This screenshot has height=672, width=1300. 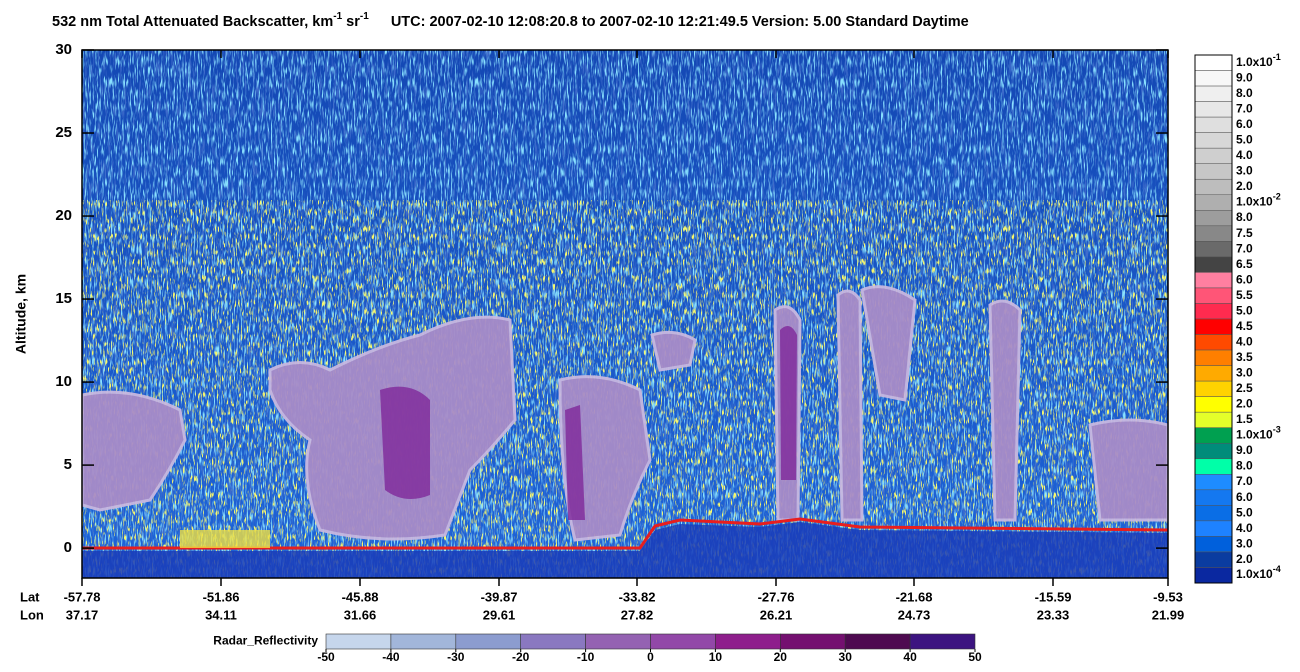 I want to click on title-exp: -1, so click(x=364, y=16).